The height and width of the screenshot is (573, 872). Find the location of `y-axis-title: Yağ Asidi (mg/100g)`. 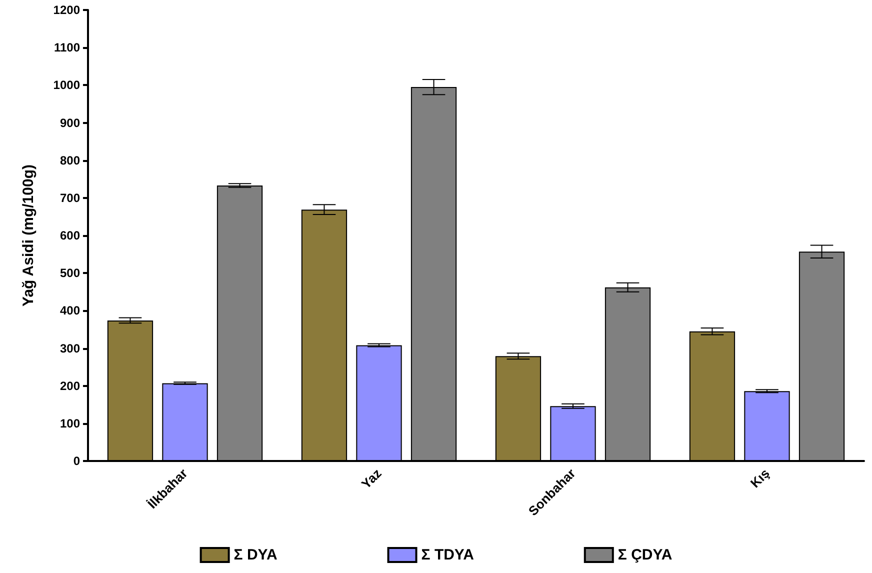

y-axis-title: Yağ Asidi (mg/100g) is located at coordinates (28, 235).